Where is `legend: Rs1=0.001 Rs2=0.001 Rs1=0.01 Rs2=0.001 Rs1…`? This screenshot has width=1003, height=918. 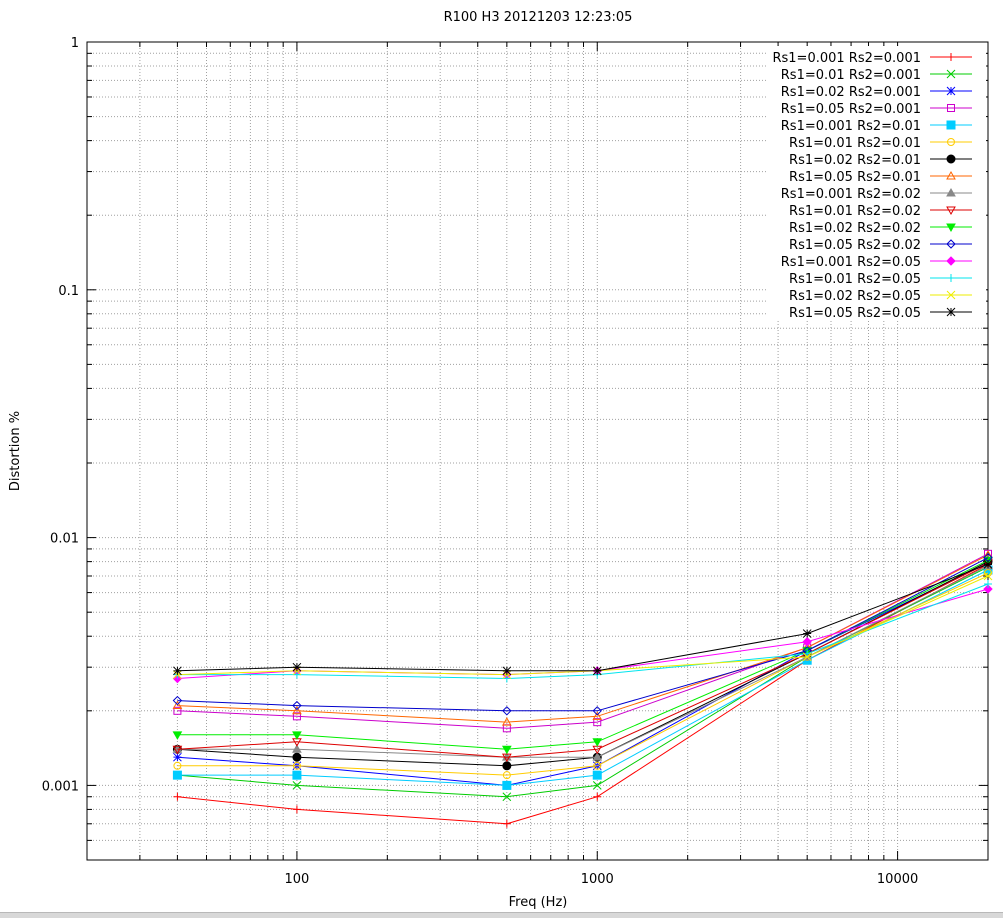
legend: Rs1=0.001 Rs2=0.001 Rs1=0.01 Rs2=0.001 Rs1… is located at coordinates (877, 183).